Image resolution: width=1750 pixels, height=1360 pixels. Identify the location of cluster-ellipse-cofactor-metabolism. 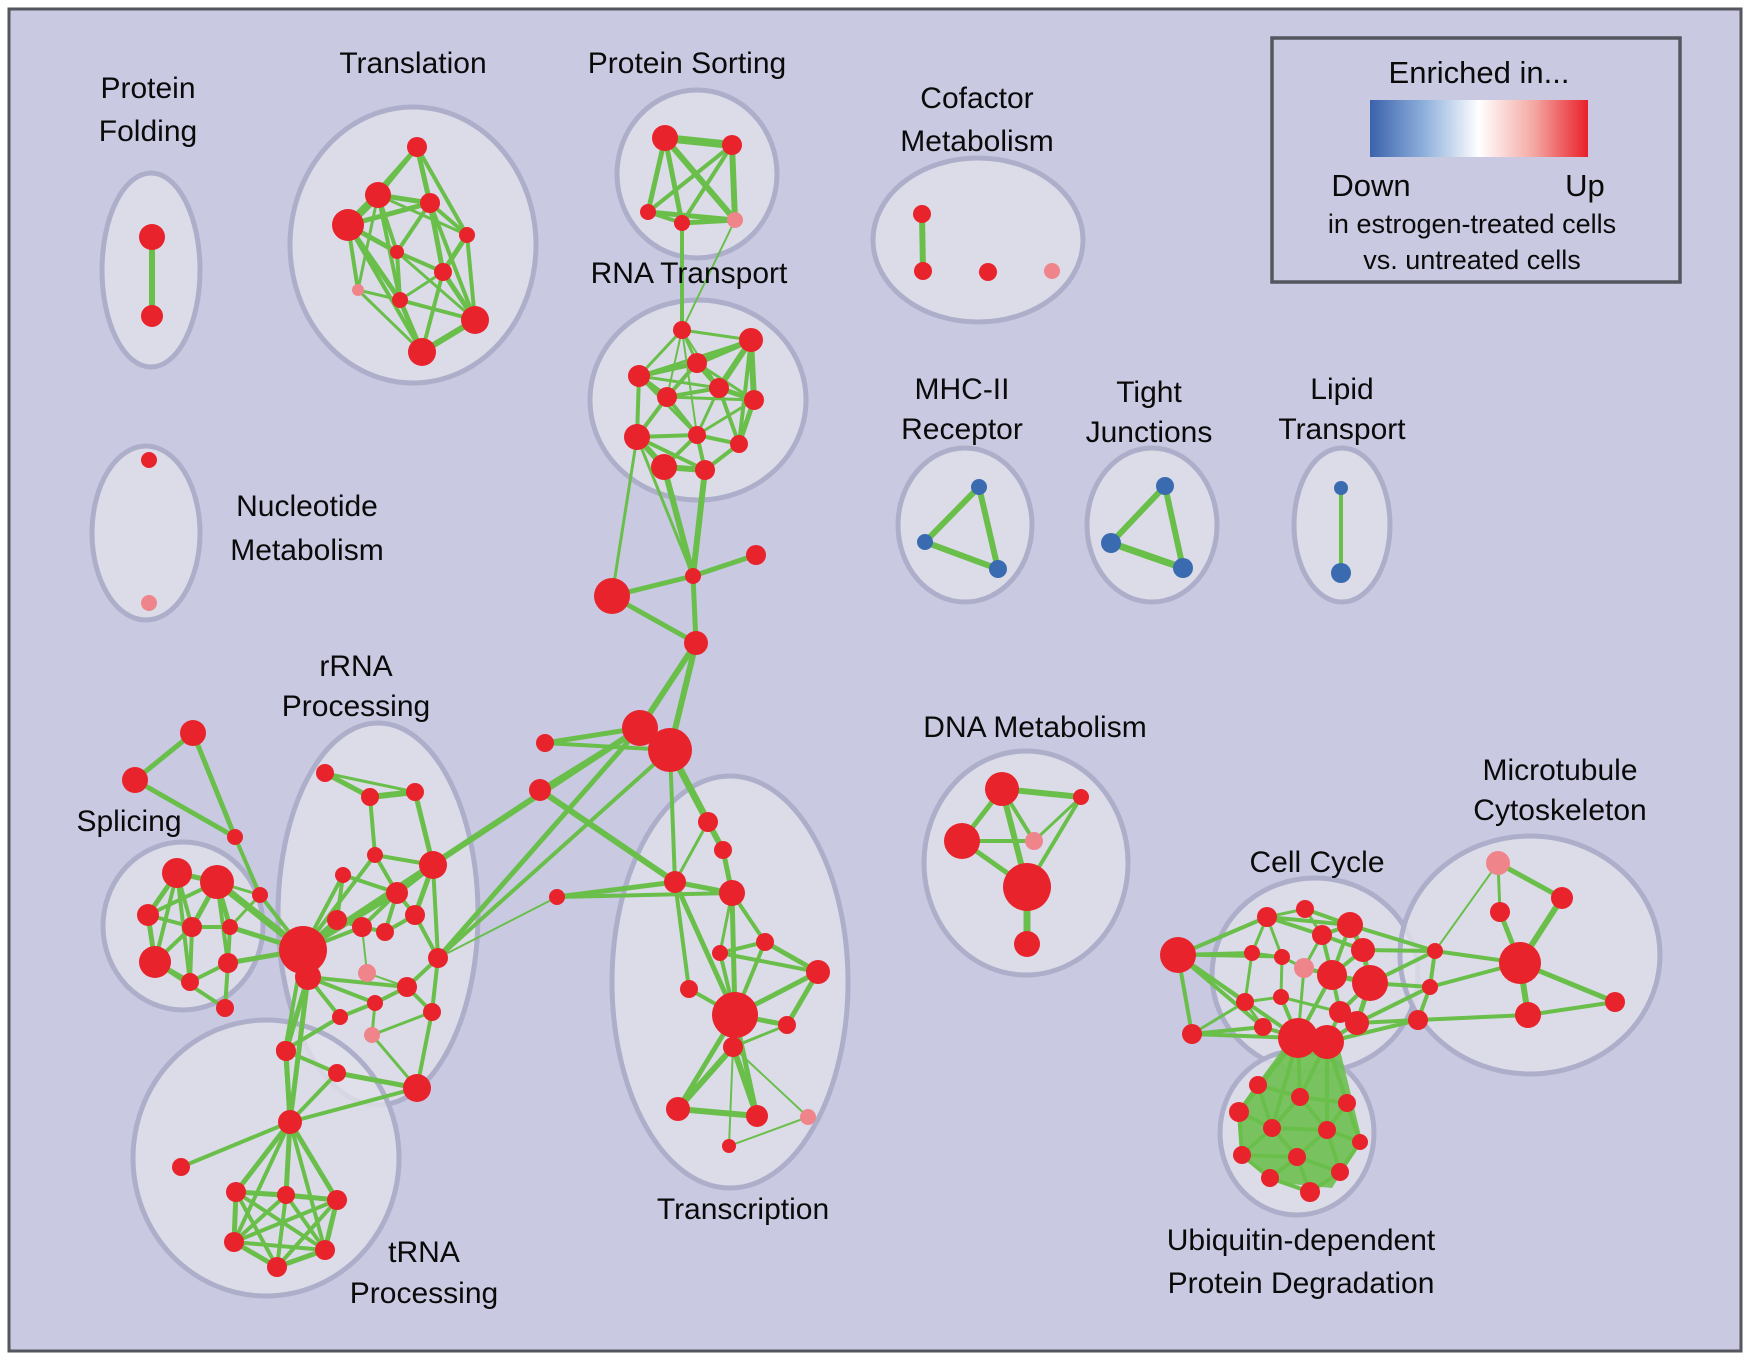
(978, 240).